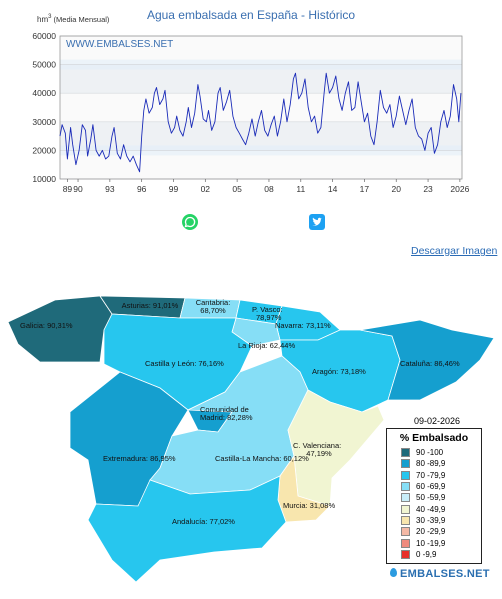  I want to click on x-tick-label: 14, so click(333, 189).